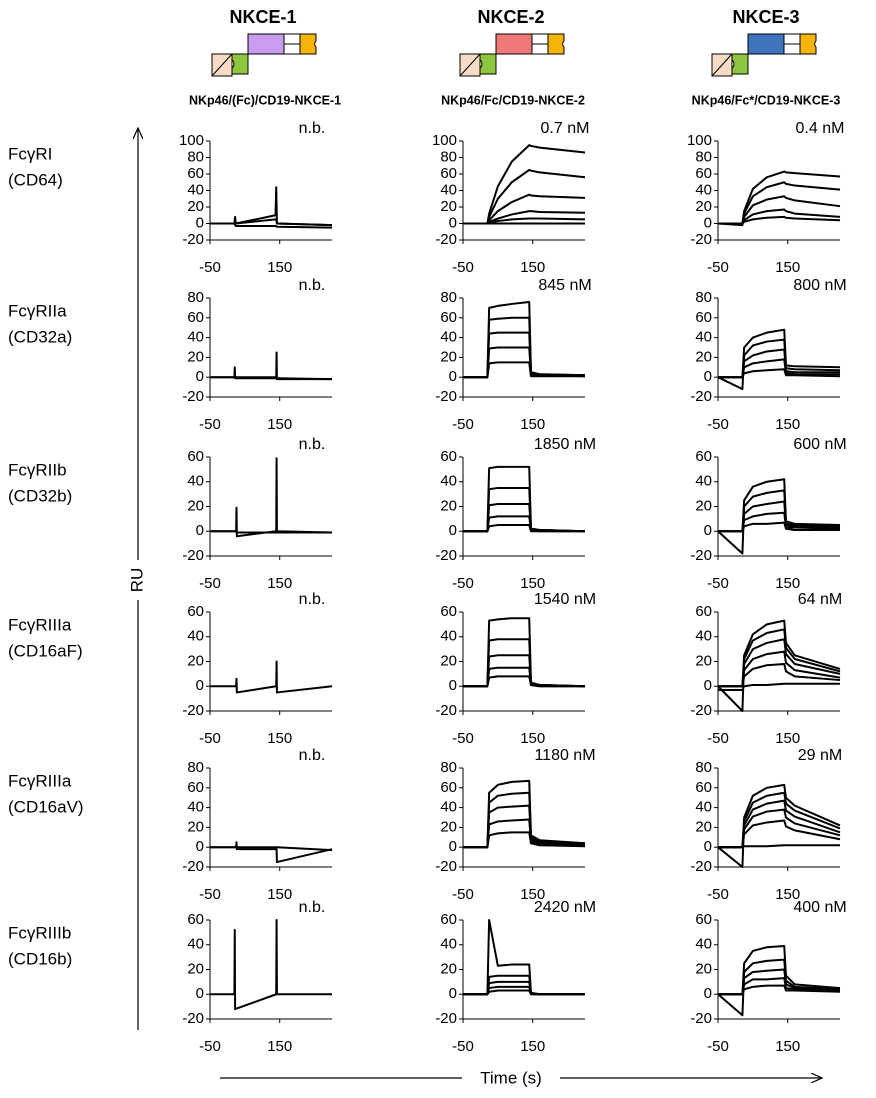  I want to click on annotation: 0.4 nM, so click(820, 128).